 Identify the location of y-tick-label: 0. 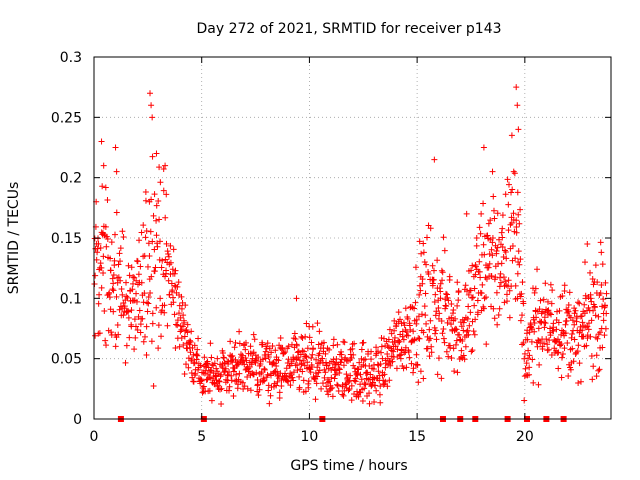
(77, 420).